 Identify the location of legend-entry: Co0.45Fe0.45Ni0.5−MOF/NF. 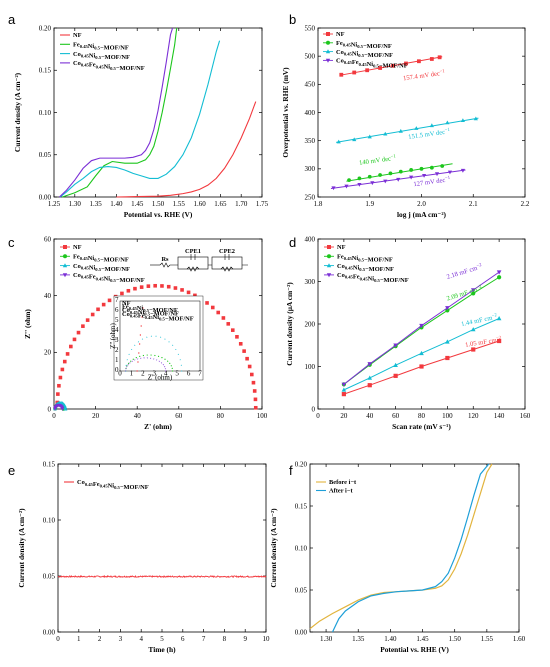
(109, 278).